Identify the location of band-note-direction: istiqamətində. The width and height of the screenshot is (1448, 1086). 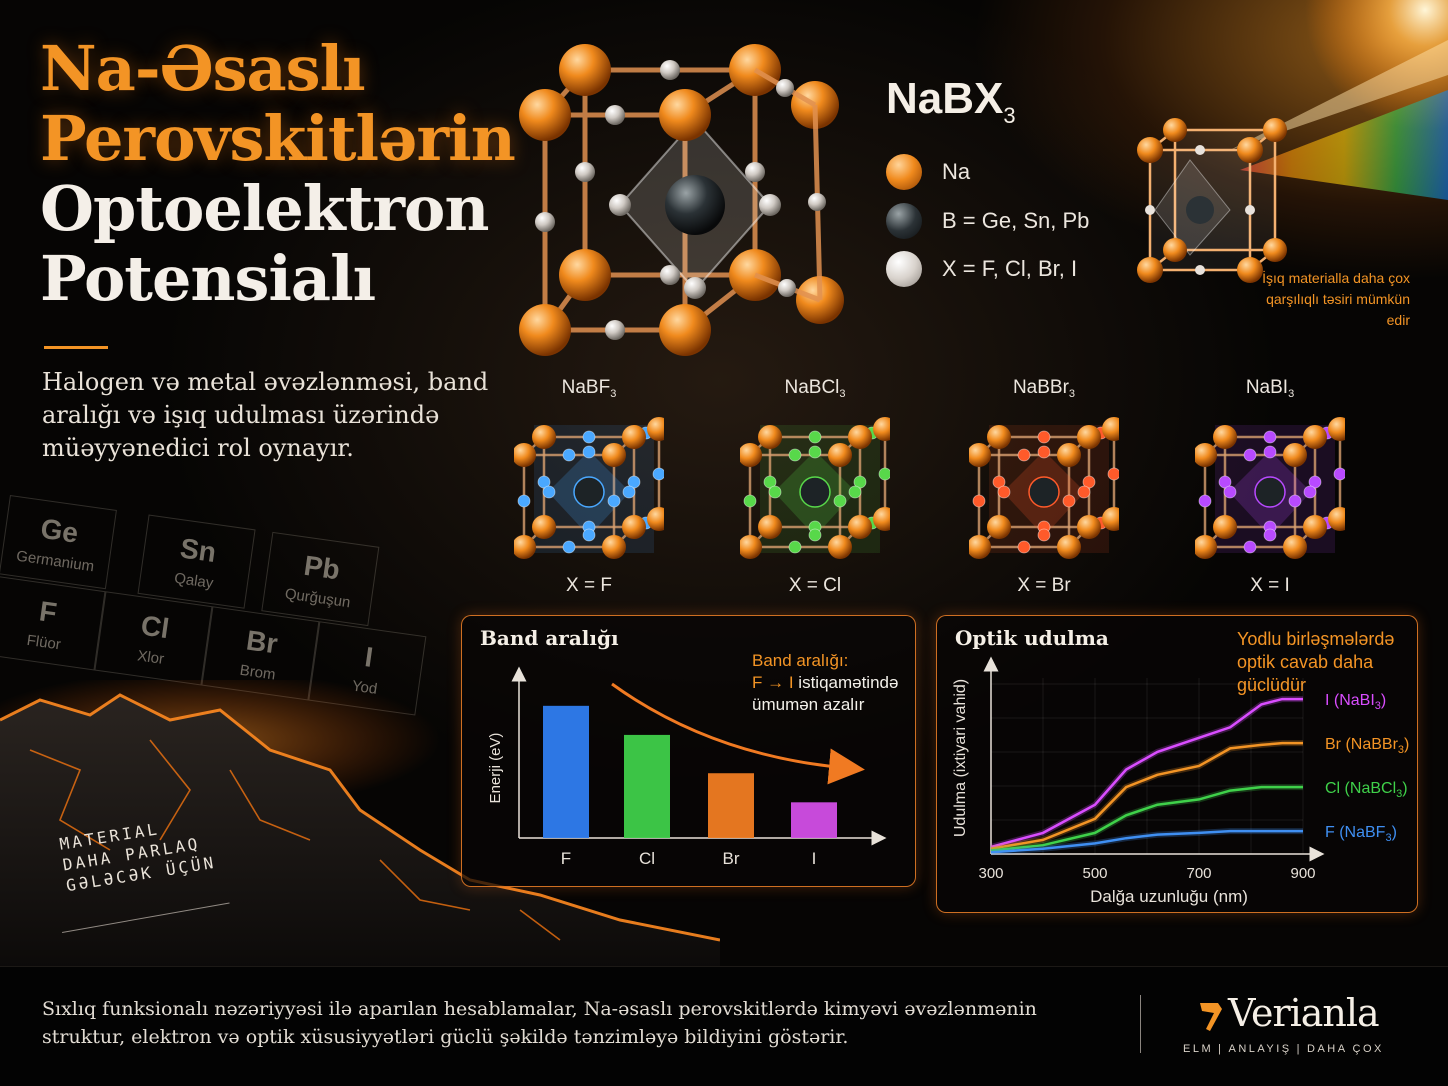
(846, 682).